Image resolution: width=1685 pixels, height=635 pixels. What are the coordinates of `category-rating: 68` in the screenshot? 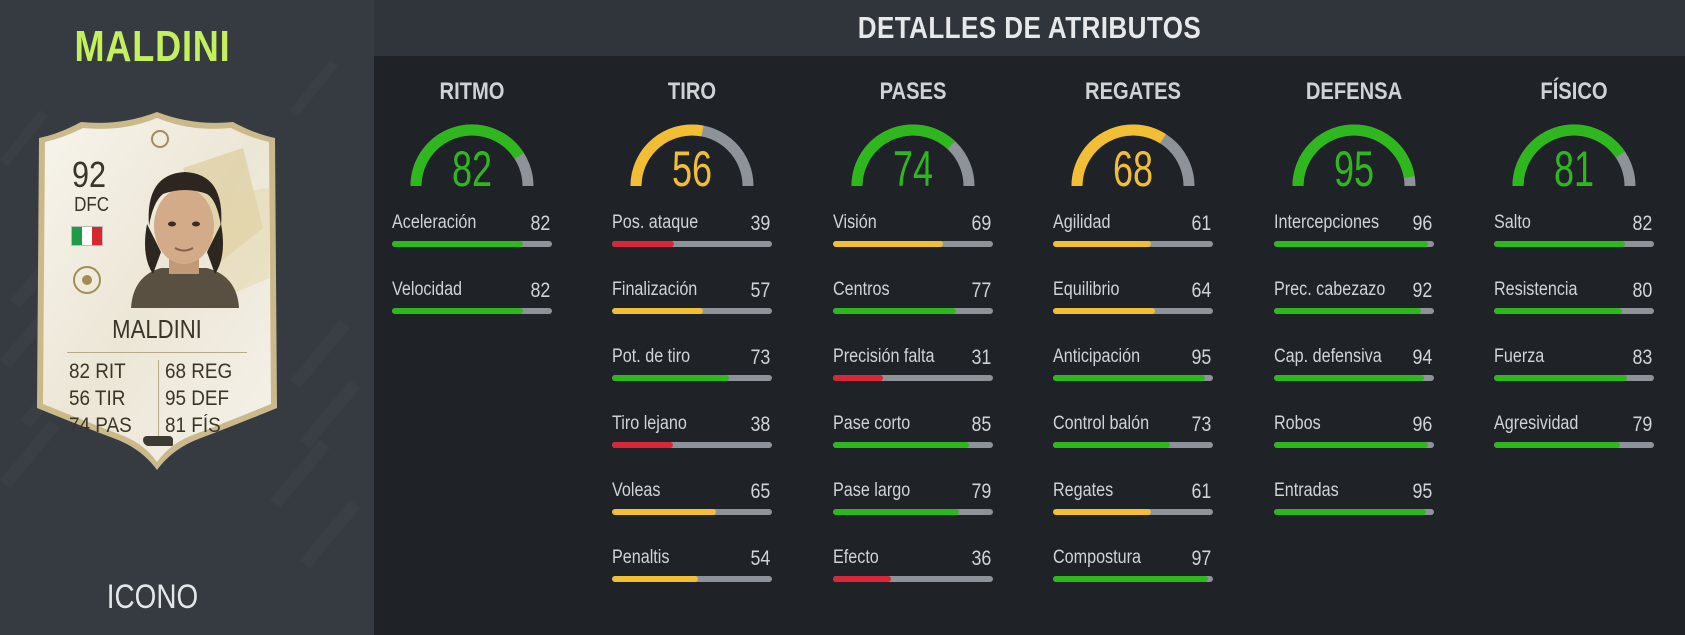 It's located at (1133, 169).